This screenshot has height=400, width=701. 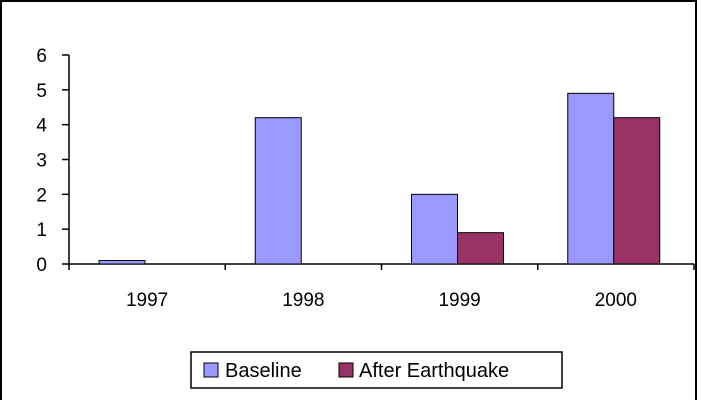 What do you see at coordinates (434, 229) in the screenshot?
I see `bar-baseline-1999` at bounding box center [434, 229].